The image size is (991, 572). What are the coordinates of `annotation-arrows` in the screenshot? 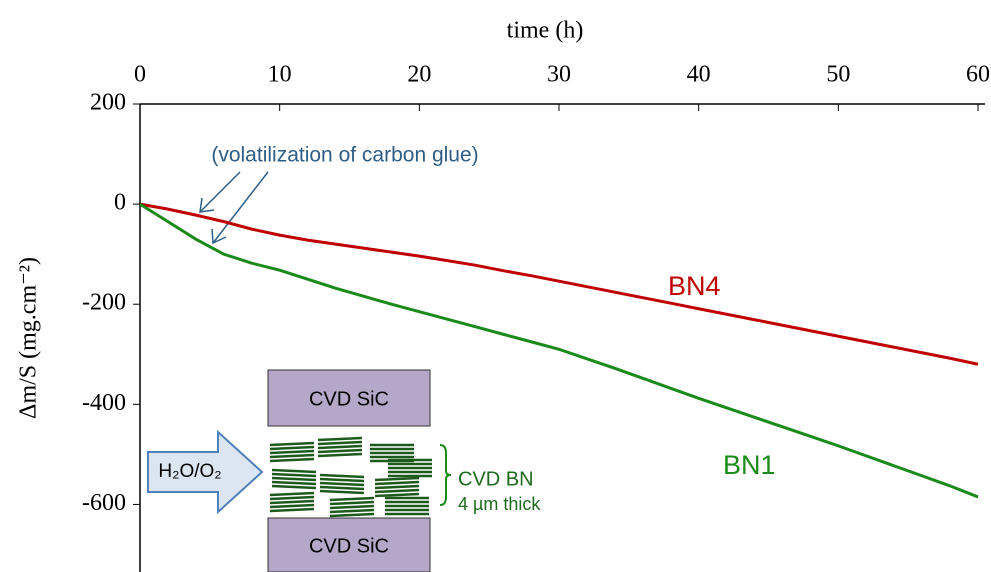 It's located at (234, 208).